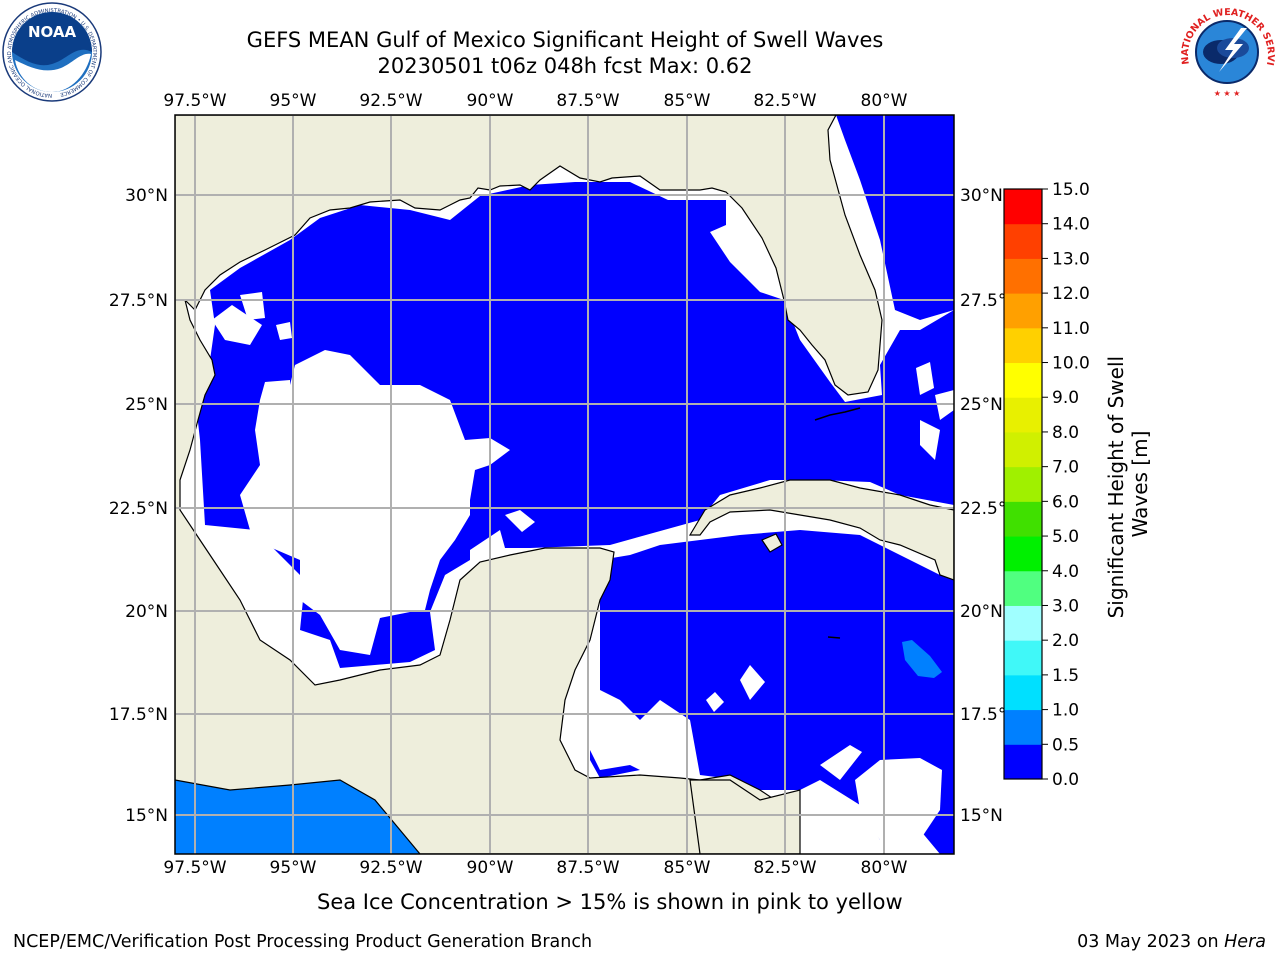  Describe the element at coordinates (1065, 433) in the screenshot. I see `colorbar-tick-label: 8.0` at that location.